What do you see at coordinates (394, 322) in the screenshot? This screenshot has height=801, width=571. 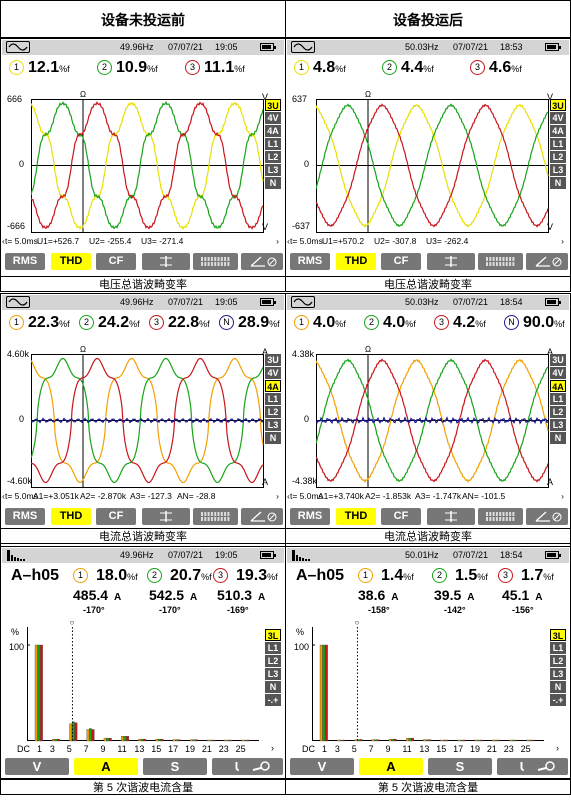 I see `thd-number: 4.0` at bounding box center [394, 322].